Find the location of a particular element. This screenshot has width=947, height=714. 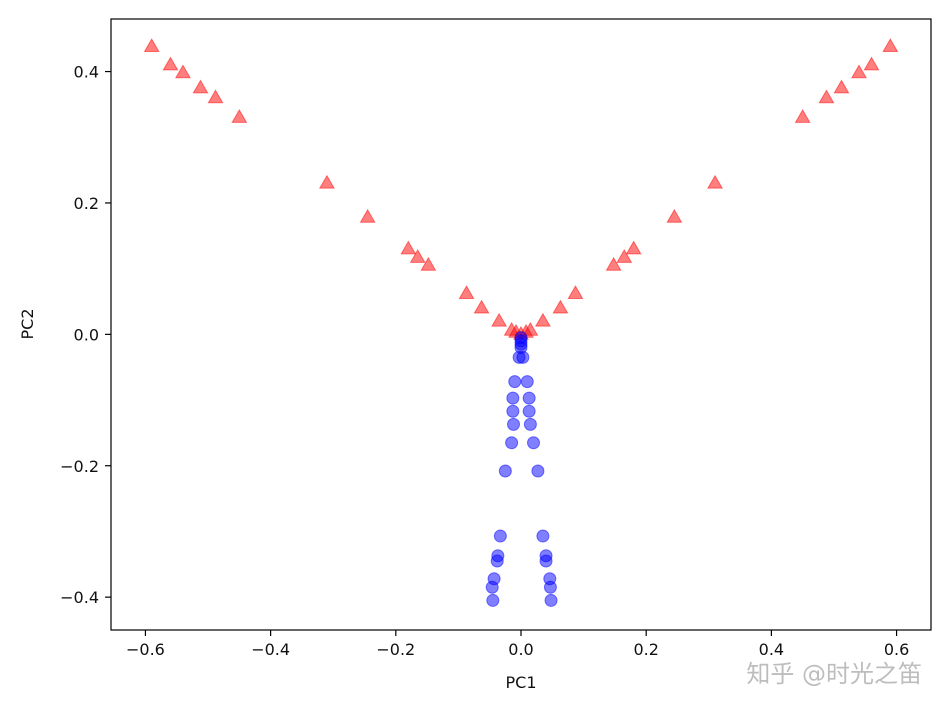

x-tick-label: 0.2 is located at coordinates (645, 649).